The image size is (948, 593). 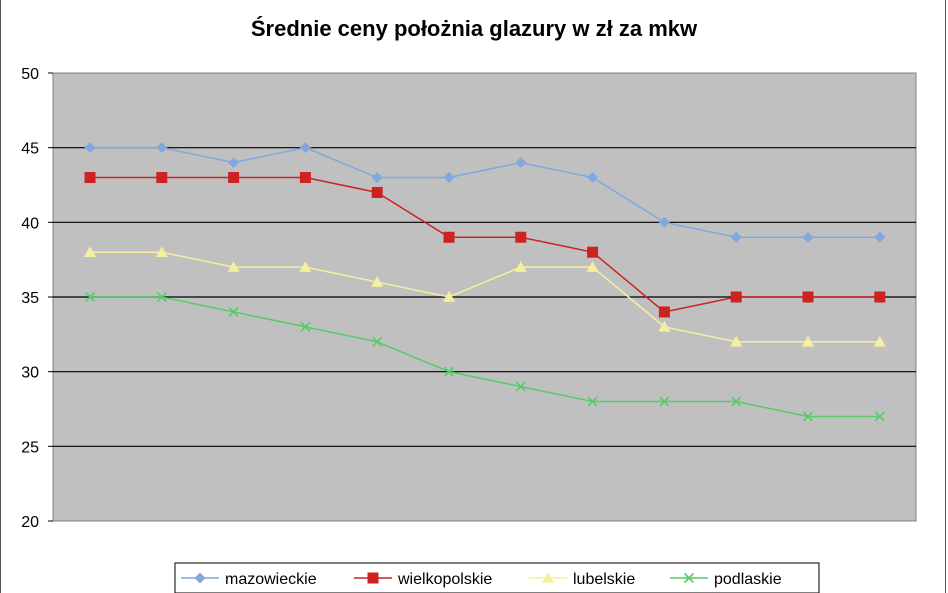 I want to click on y-tick-label: 35, so click(x=30, y=298).